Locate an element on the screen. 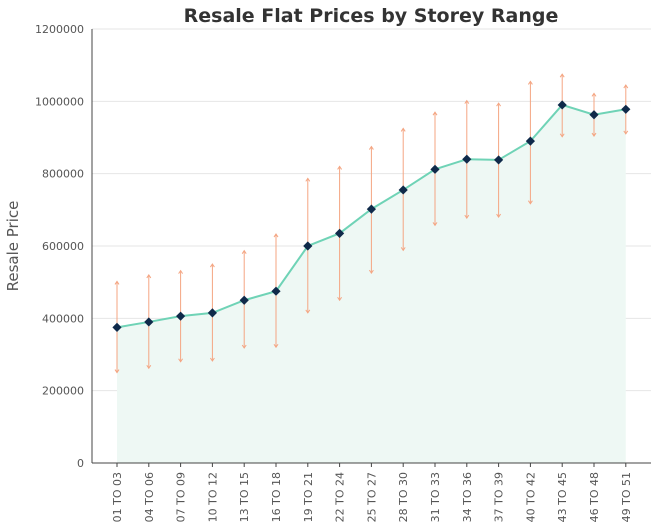 This screenshot has width=660, height=528. x-tick-label: 19 TO 21 is located at coordinates (308, 497).